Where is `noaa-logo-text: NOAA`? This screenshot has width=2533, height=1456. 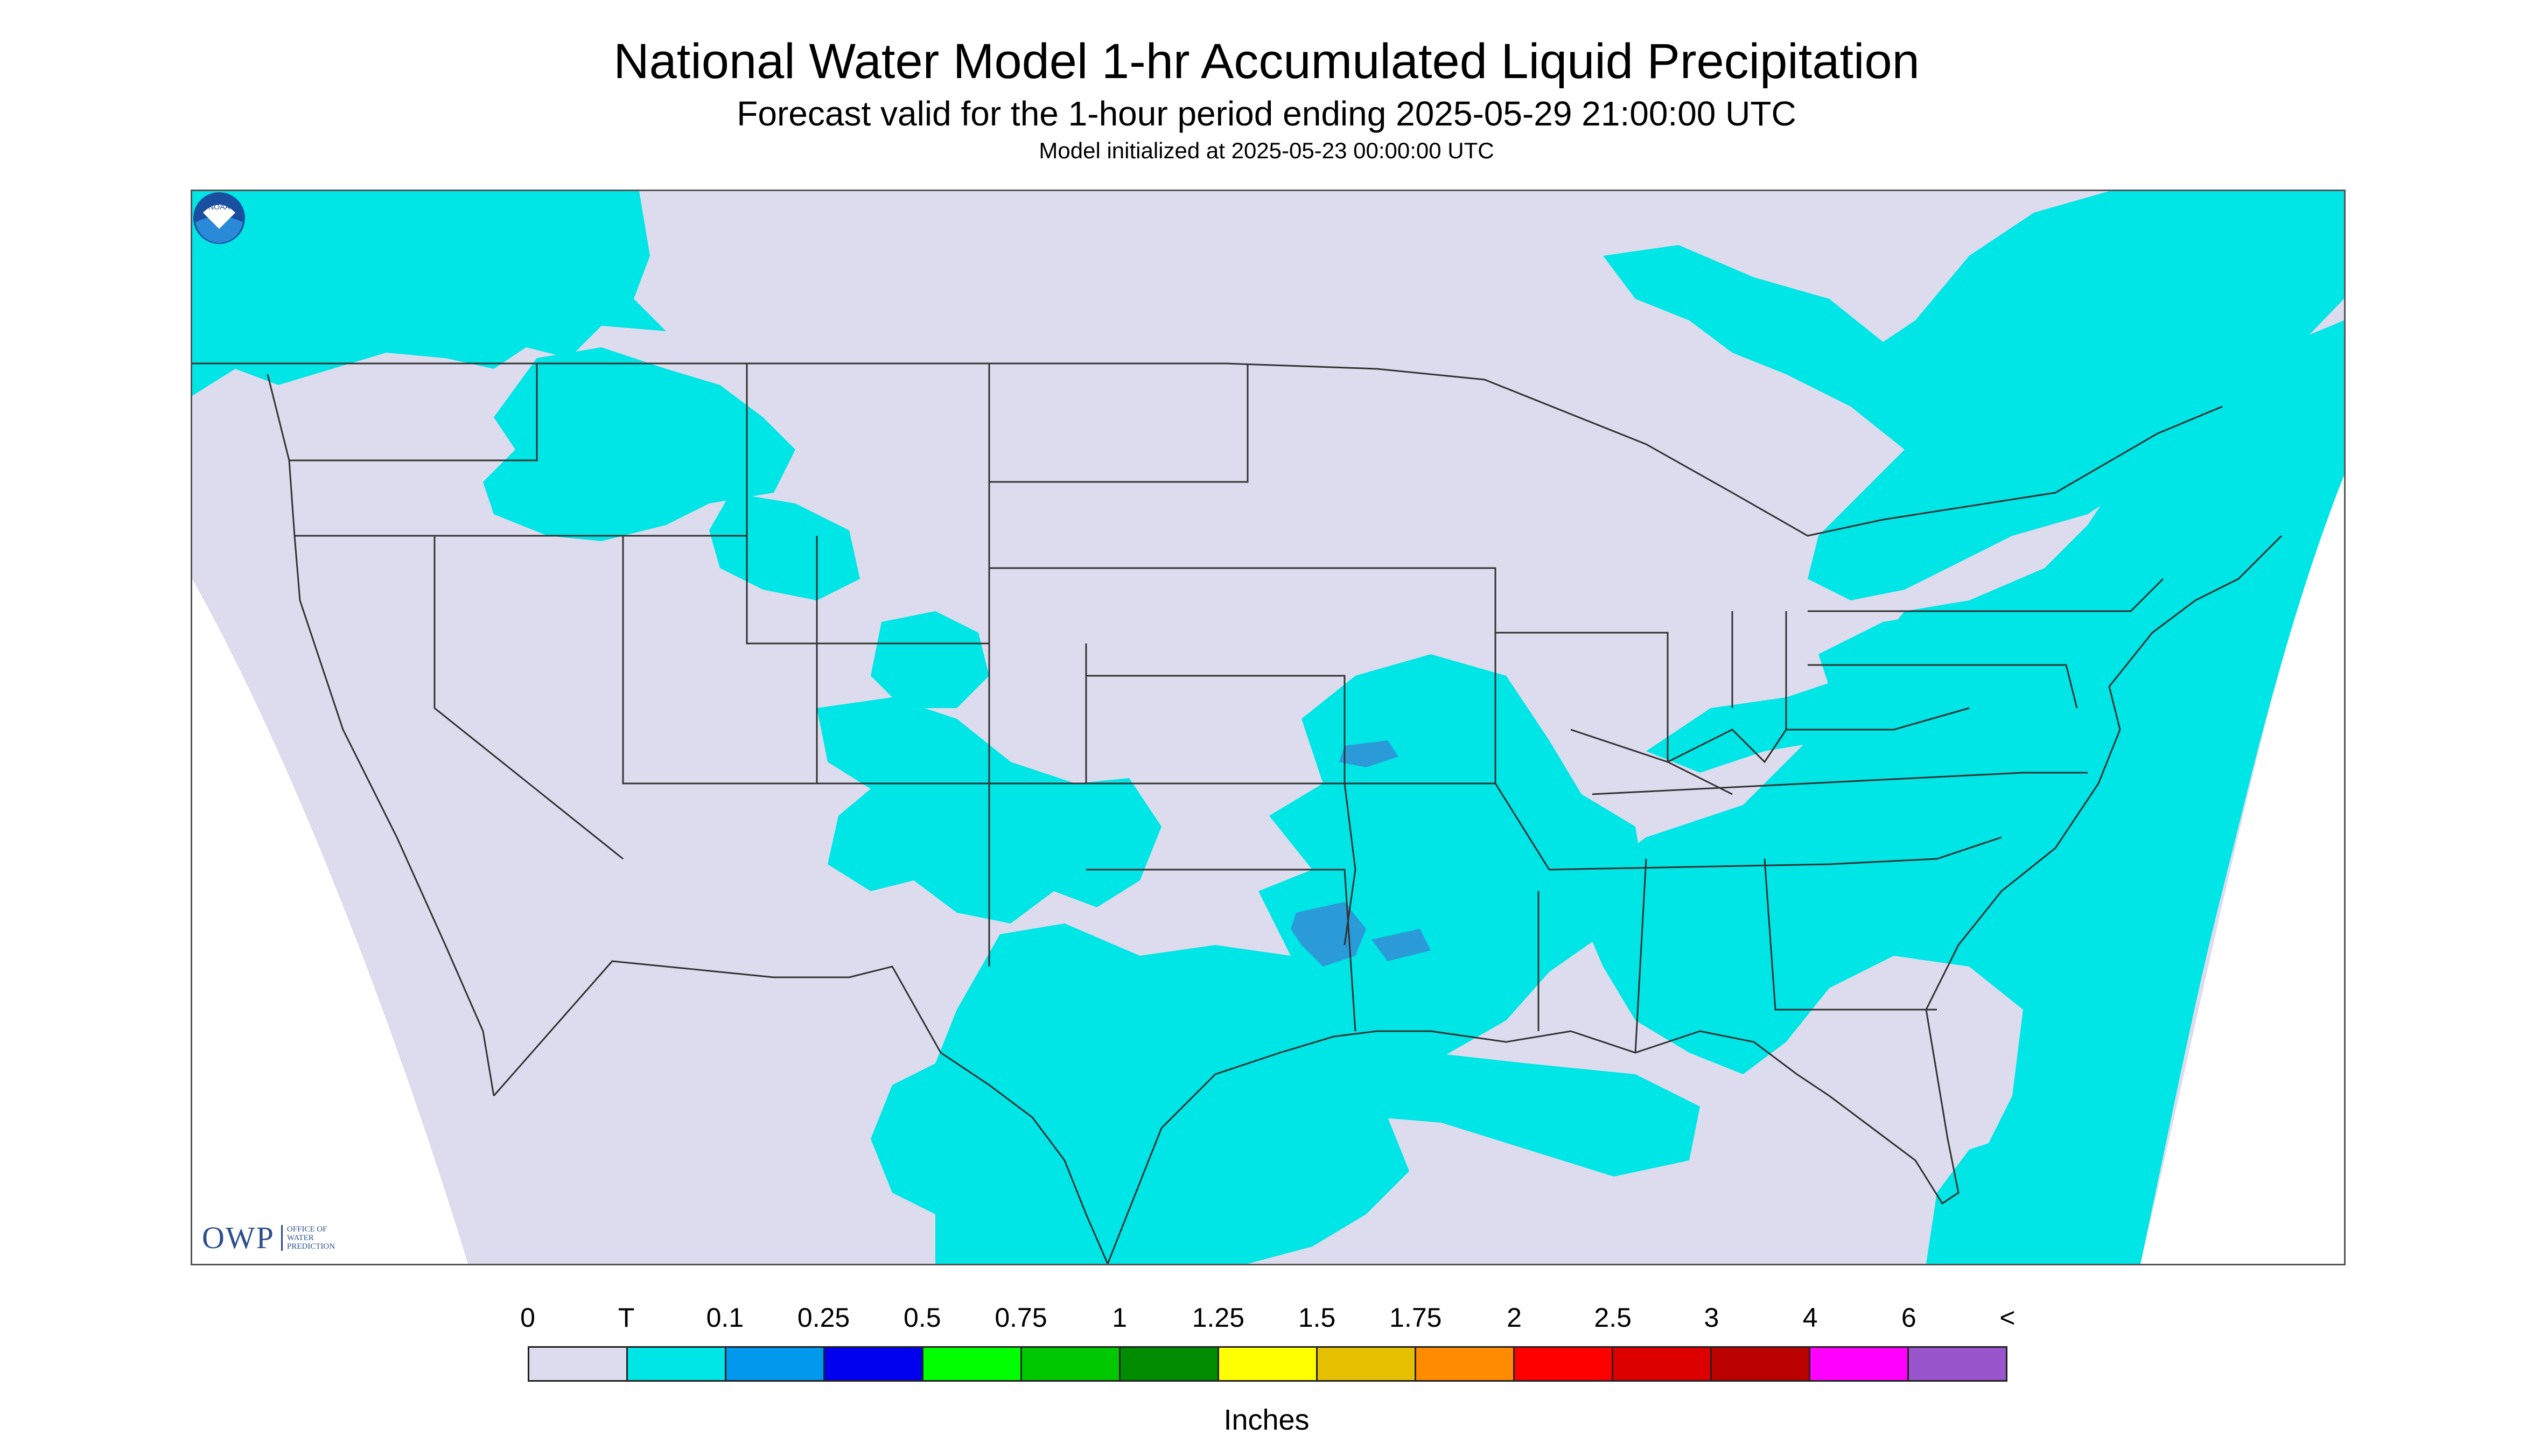 noaa-logo-text: NOAA is located at coordinates (219, 206).